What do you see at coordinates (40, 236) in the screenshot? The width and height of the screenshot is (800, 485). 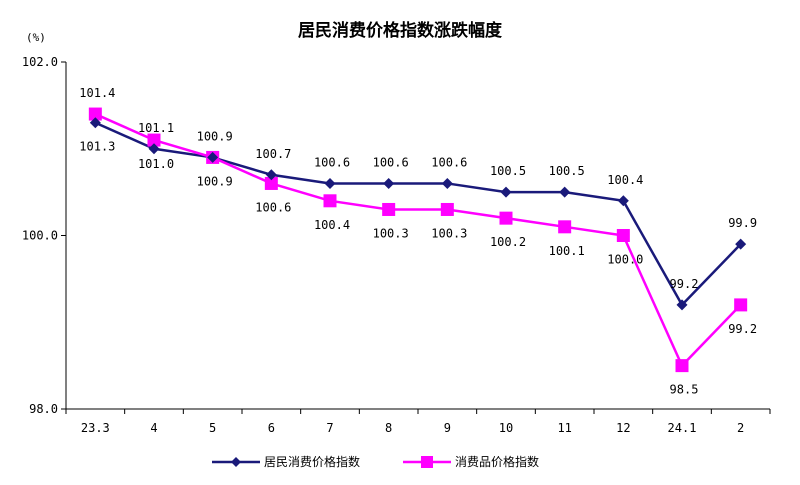 I see `y-tick-label: 100.0` at bounding box center [40, 236].